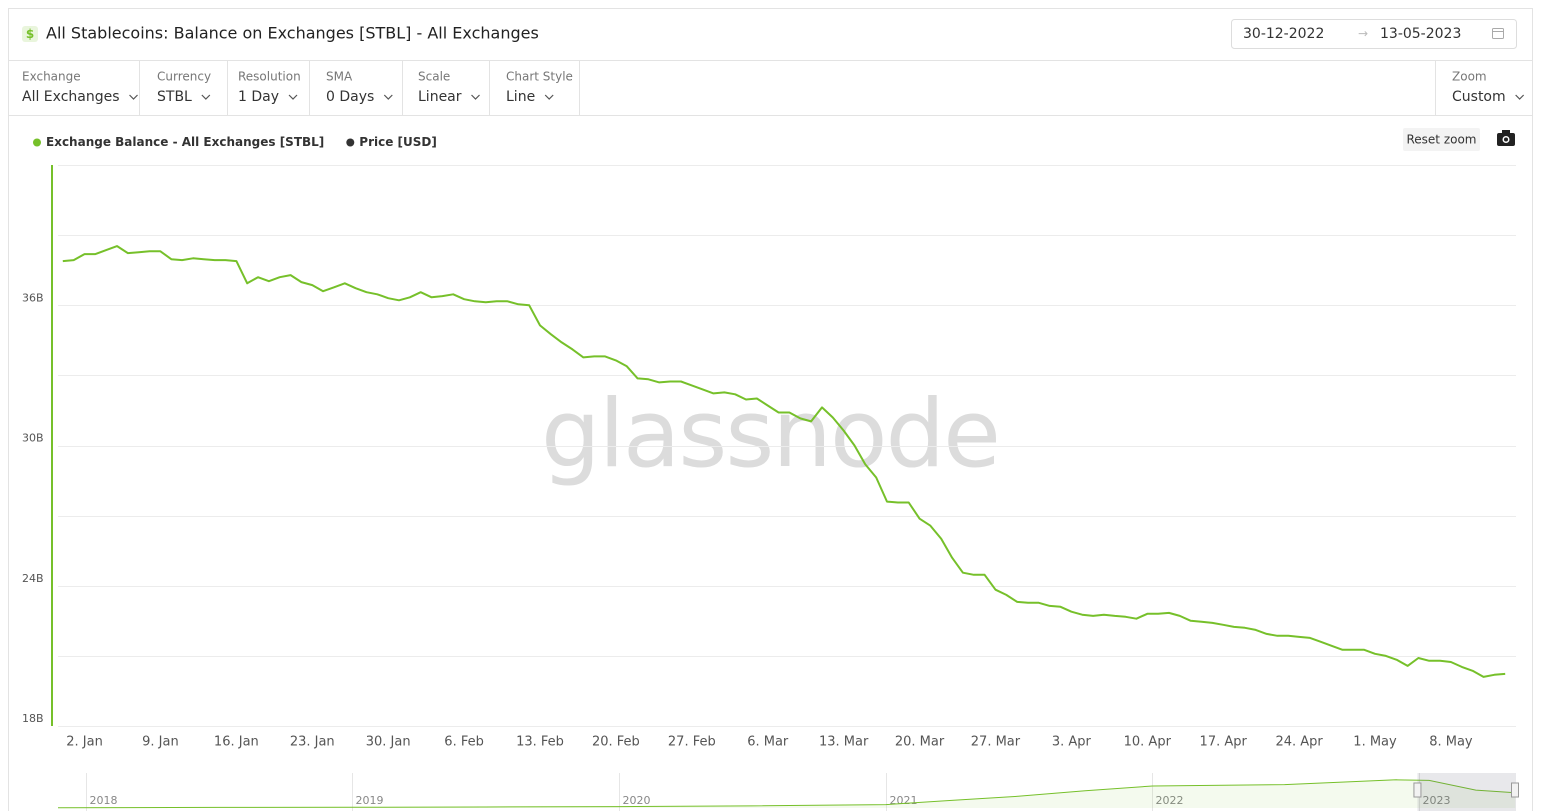 This screenshot has height=811, width=1542. I want to click on control-value: Custom, so click(1479, 97).